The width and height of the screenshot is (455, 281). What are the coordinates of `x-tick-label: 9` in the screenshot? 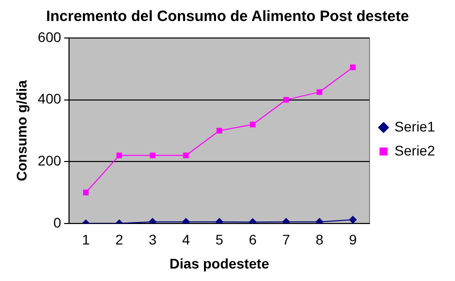 It's located at (352, 240).